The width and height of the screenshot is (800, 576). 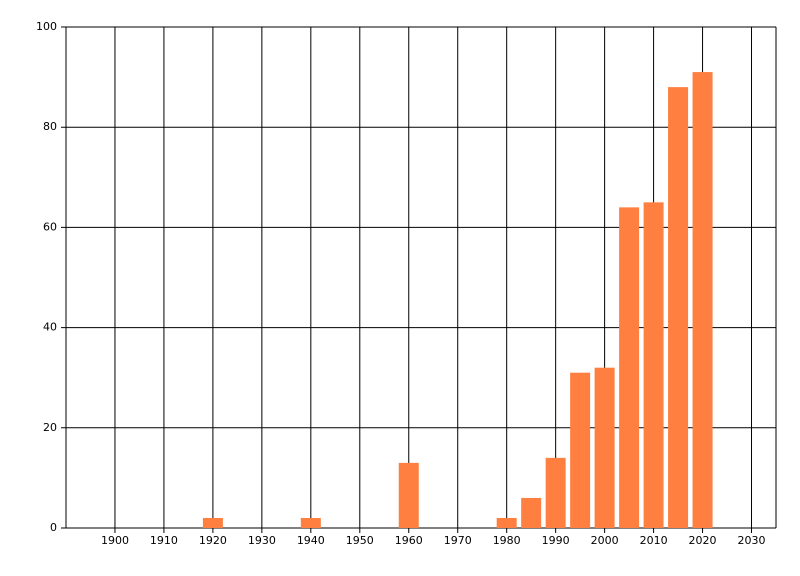 What do you see at coordinates (262, 540) in the screenshot?
I see `x-tick-label: 1930` at bounding box center [262, 540].